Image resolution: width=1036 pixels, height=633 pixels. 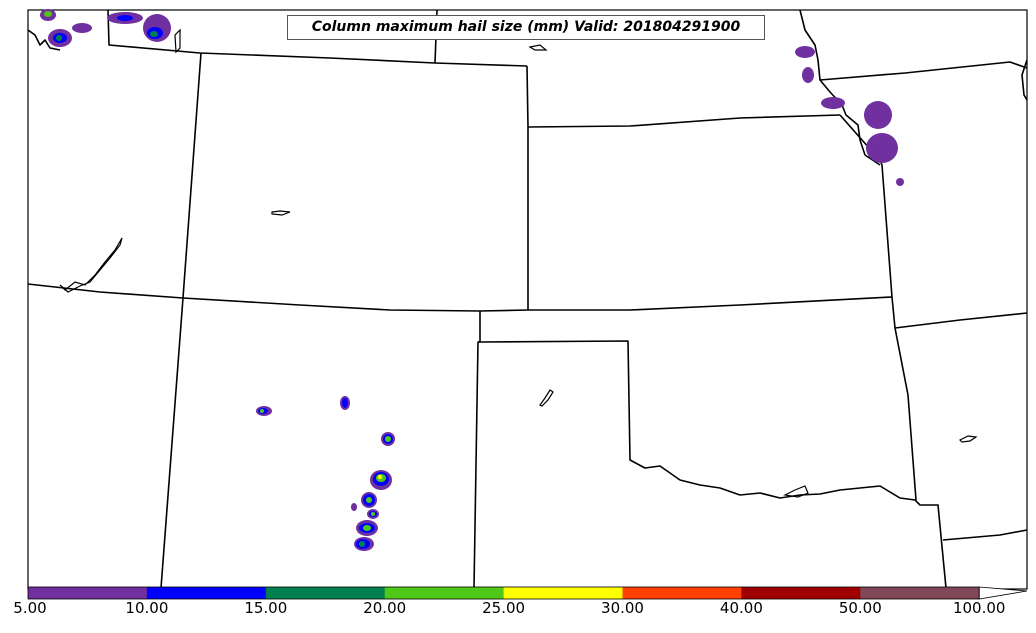 I want to click on colorbar-tick-label: 100.00, so click(x=979, y=608).